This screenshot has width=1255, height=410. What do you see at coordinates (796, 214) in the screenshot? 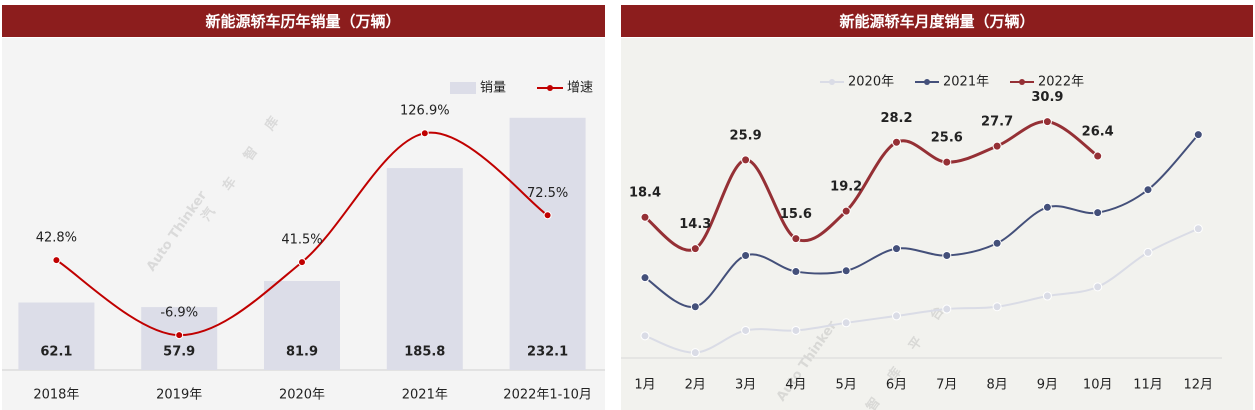
I see `point-label: 15.6` at bounding box center [796, 214].